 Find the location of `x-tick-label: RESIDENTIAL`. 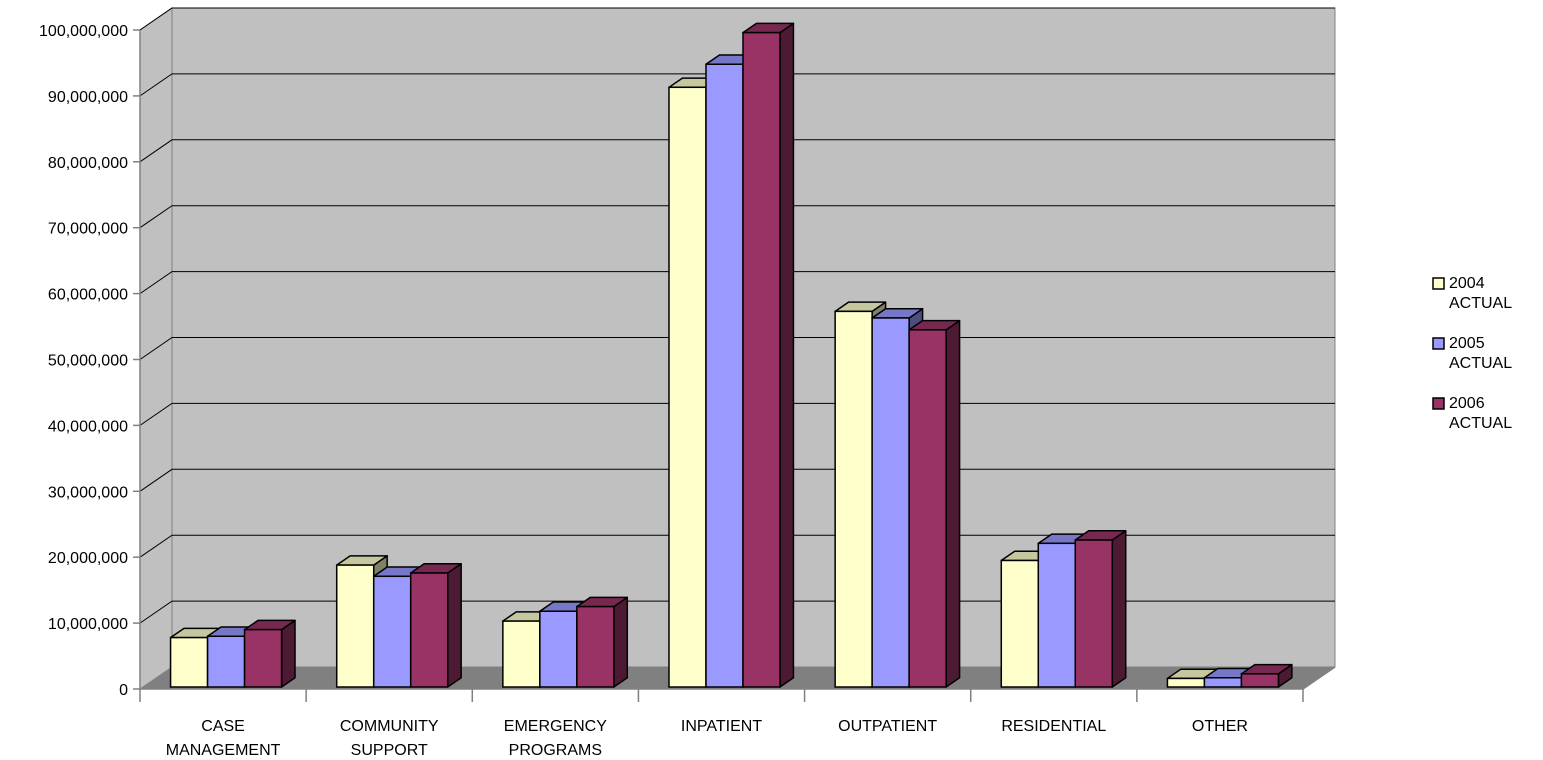

x-tick-label: RESIDENTIAL is located at coordinates (1053, 726).